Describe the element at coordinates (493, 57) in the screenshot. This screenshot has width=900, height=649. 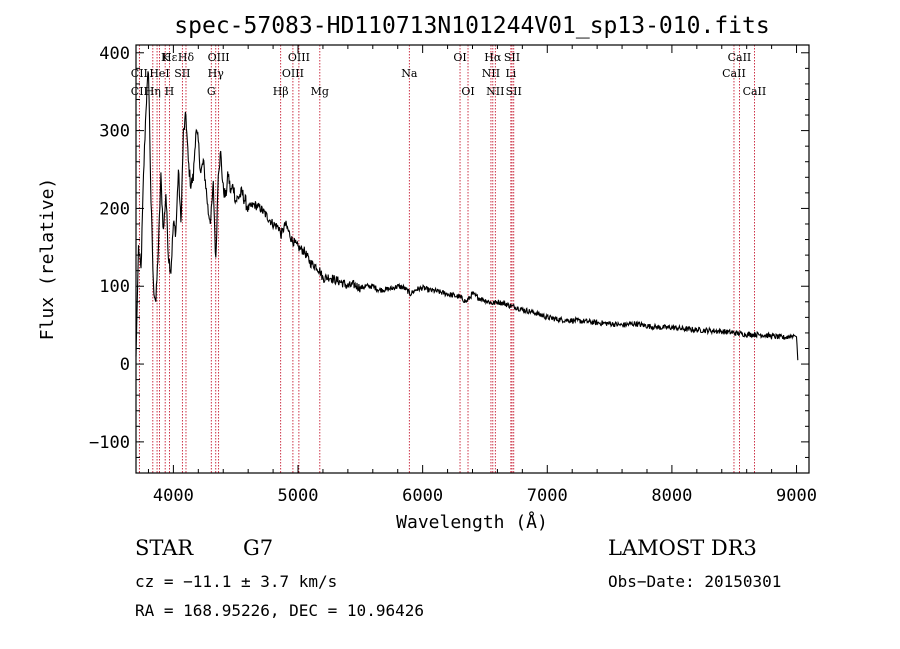
I see `spectral-line-label: Hα` at that location.